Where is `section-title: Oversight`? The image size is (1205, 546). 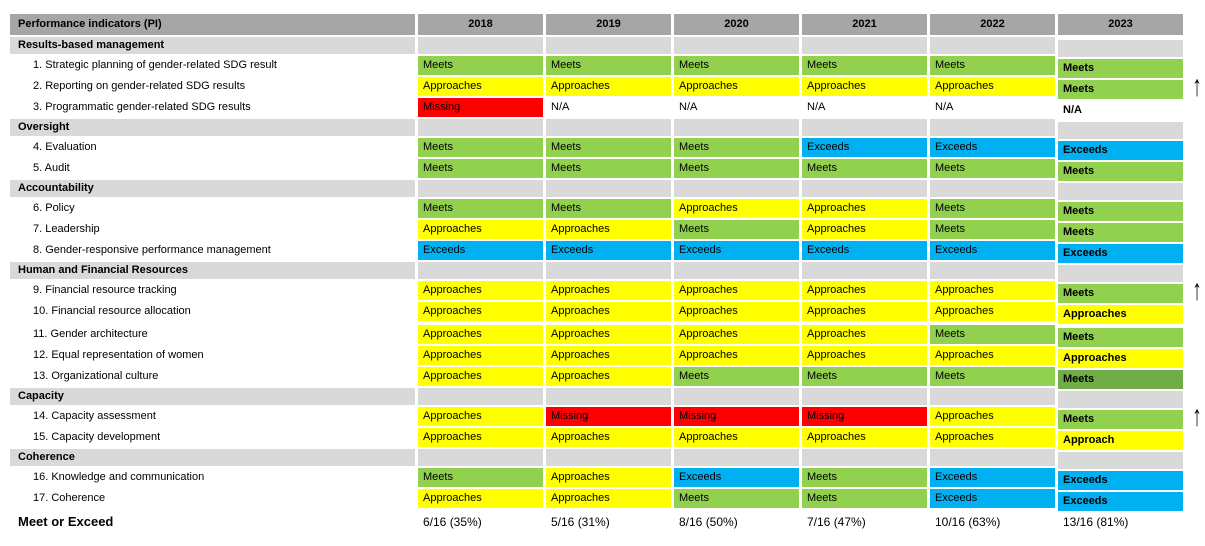 section-title: Oversight is located at coordinates (212, 127).